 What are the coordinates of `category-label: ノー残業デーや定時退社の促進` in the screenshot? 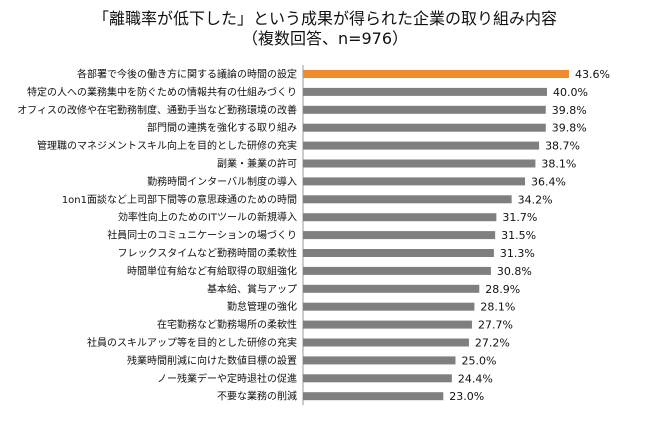 It's located at (227, 378).